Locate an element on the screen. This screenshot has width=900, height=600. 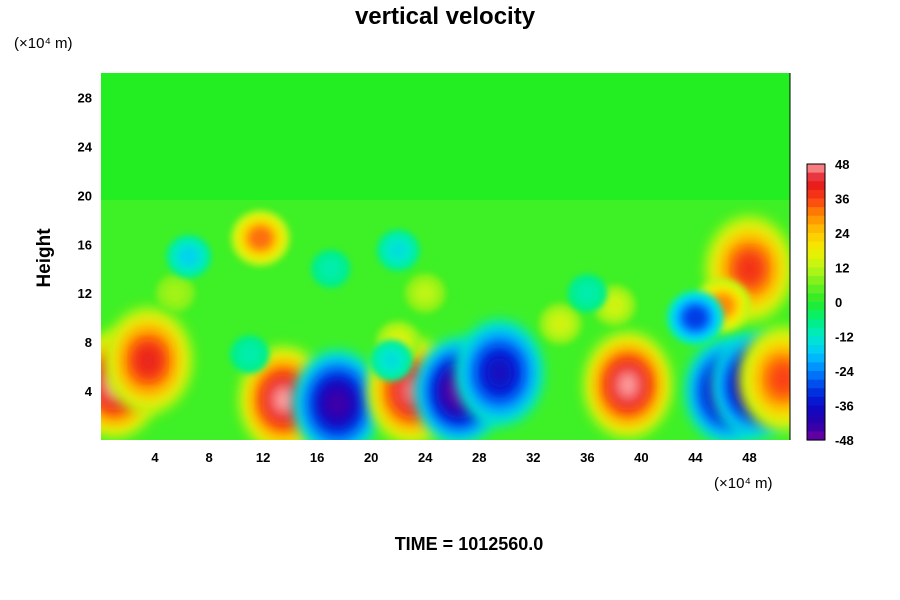
x-tick-label: 20 is located at coordinates (371, 457).